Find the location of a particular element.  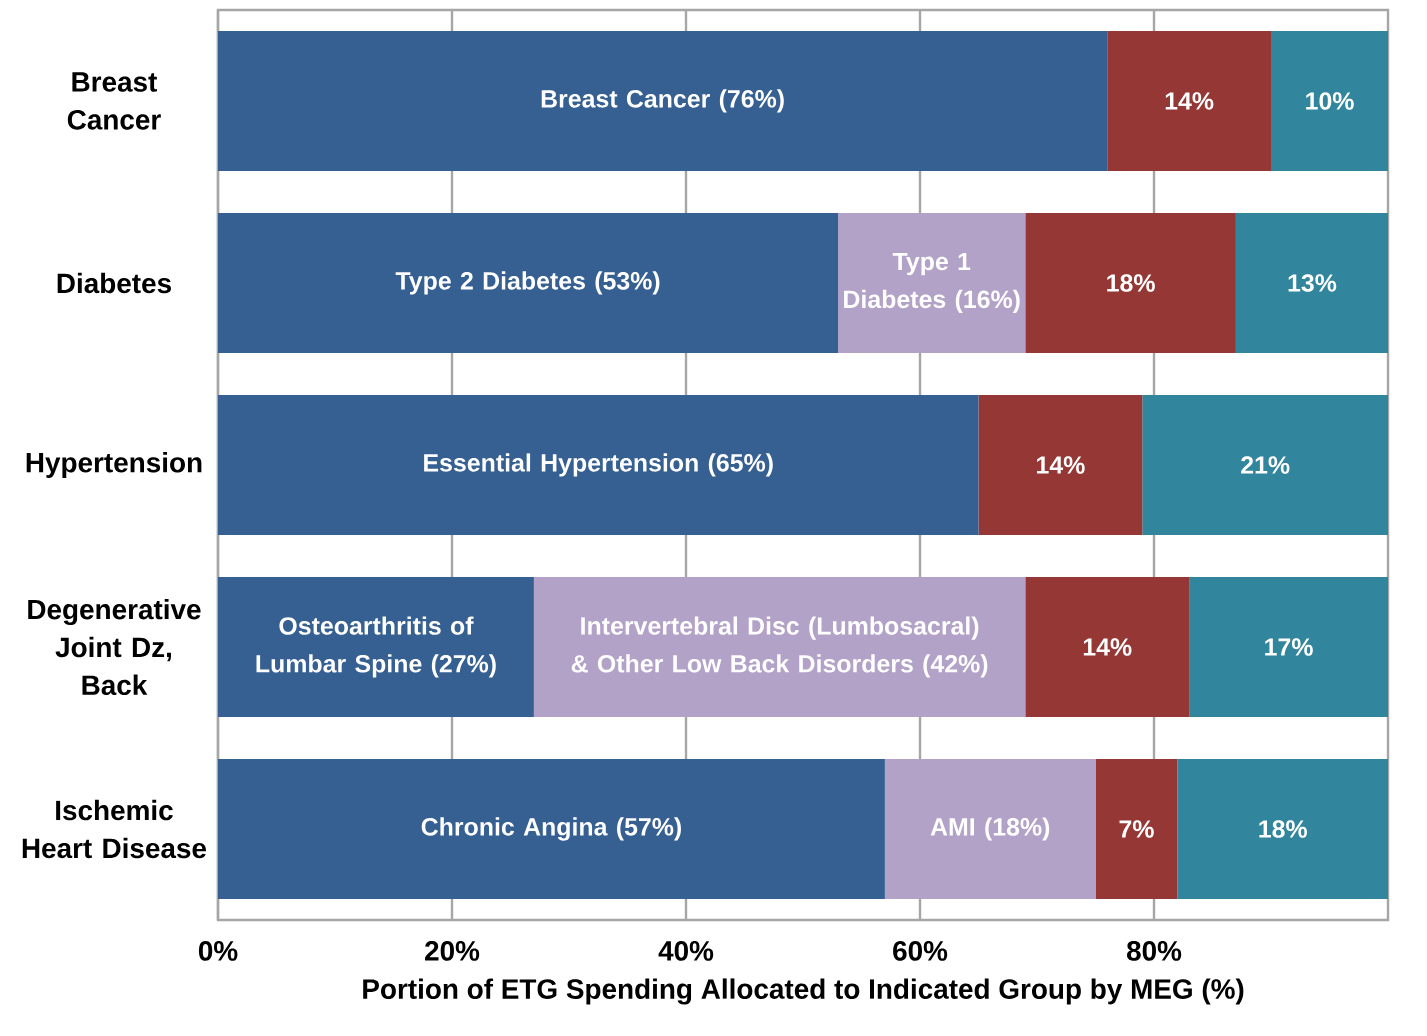

y-tick-label: Degenerative Joint Dz, Back is located at coordinates (114, 647).